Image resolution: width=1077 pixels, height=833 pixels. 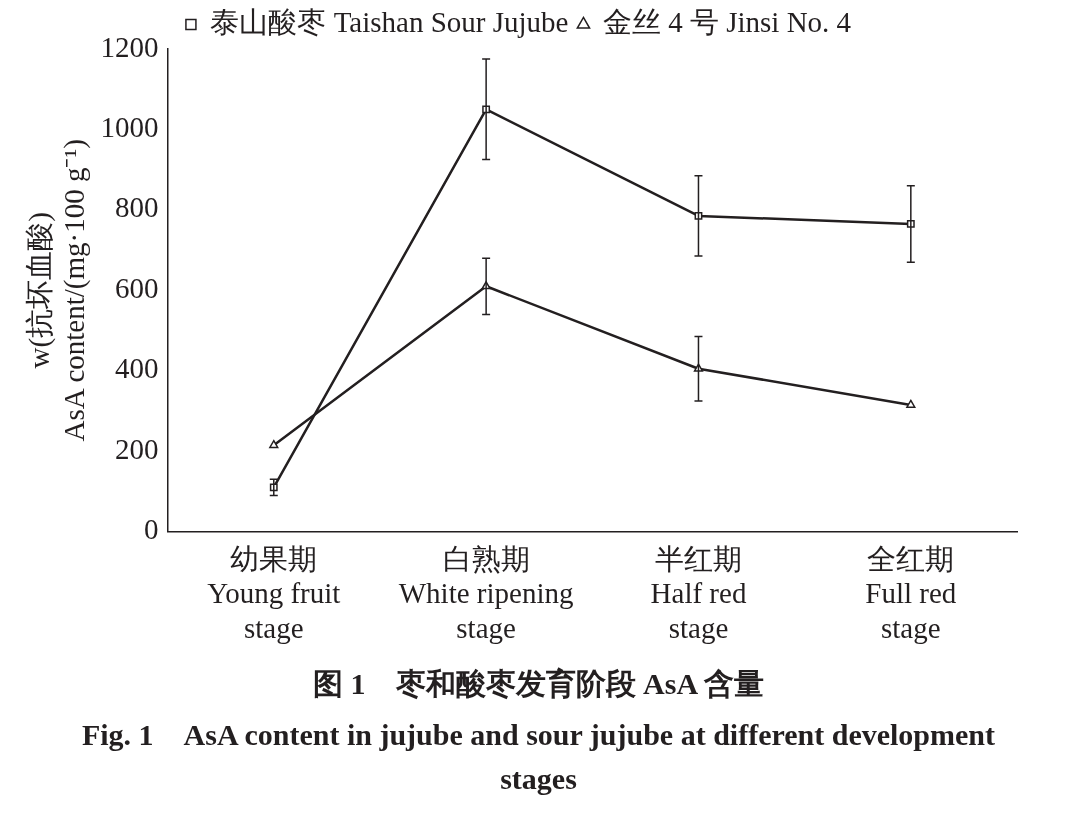 What do you see at coordinates (389, 22) in the screenshot?
I see `legend-label: 泰山酸枣 Taishan Sour Jujube` at bounding box center [389, 22].